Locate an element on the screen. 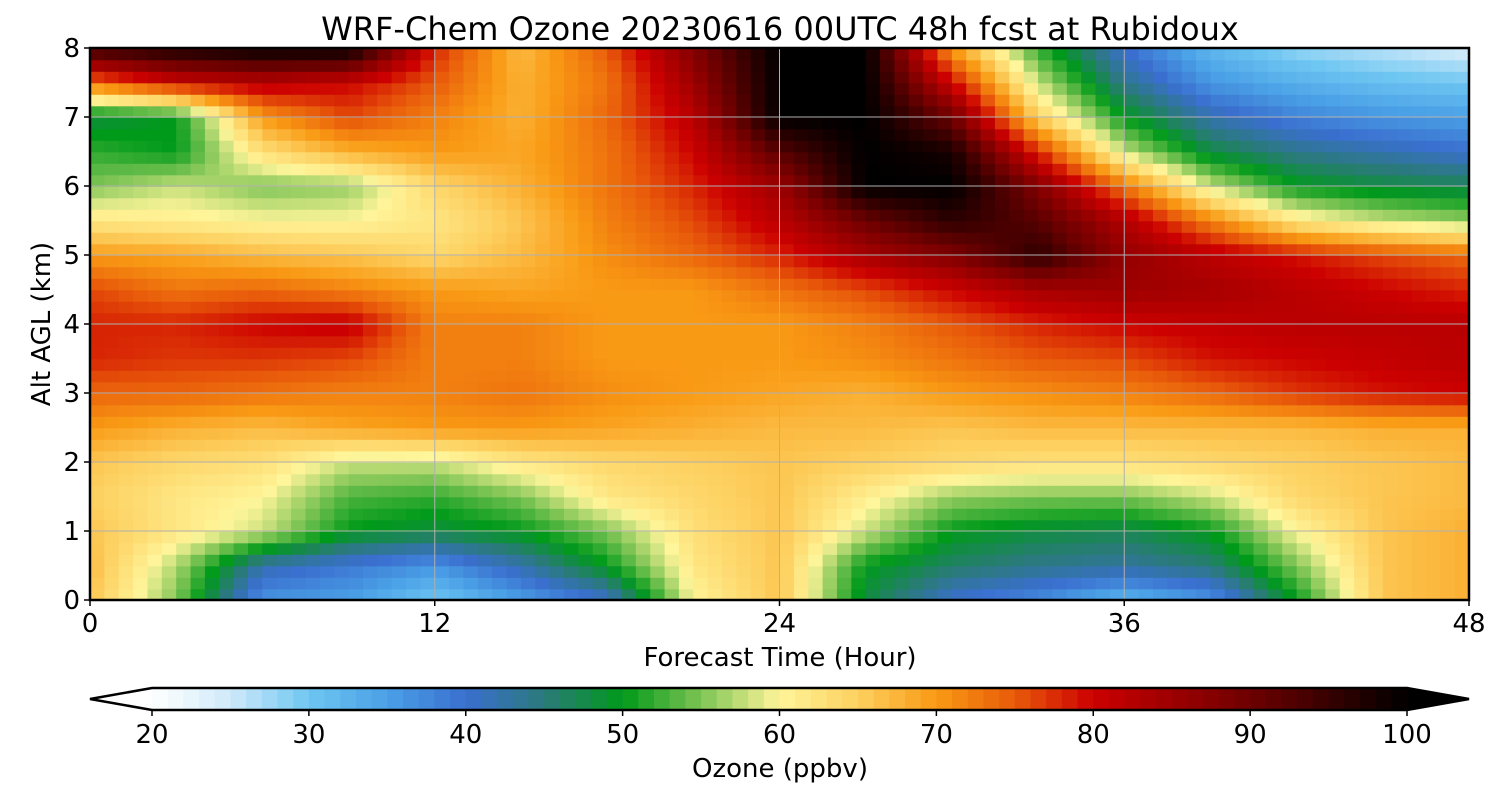  colorbar-tick-label: 50 is located at coordinates (622, 735).